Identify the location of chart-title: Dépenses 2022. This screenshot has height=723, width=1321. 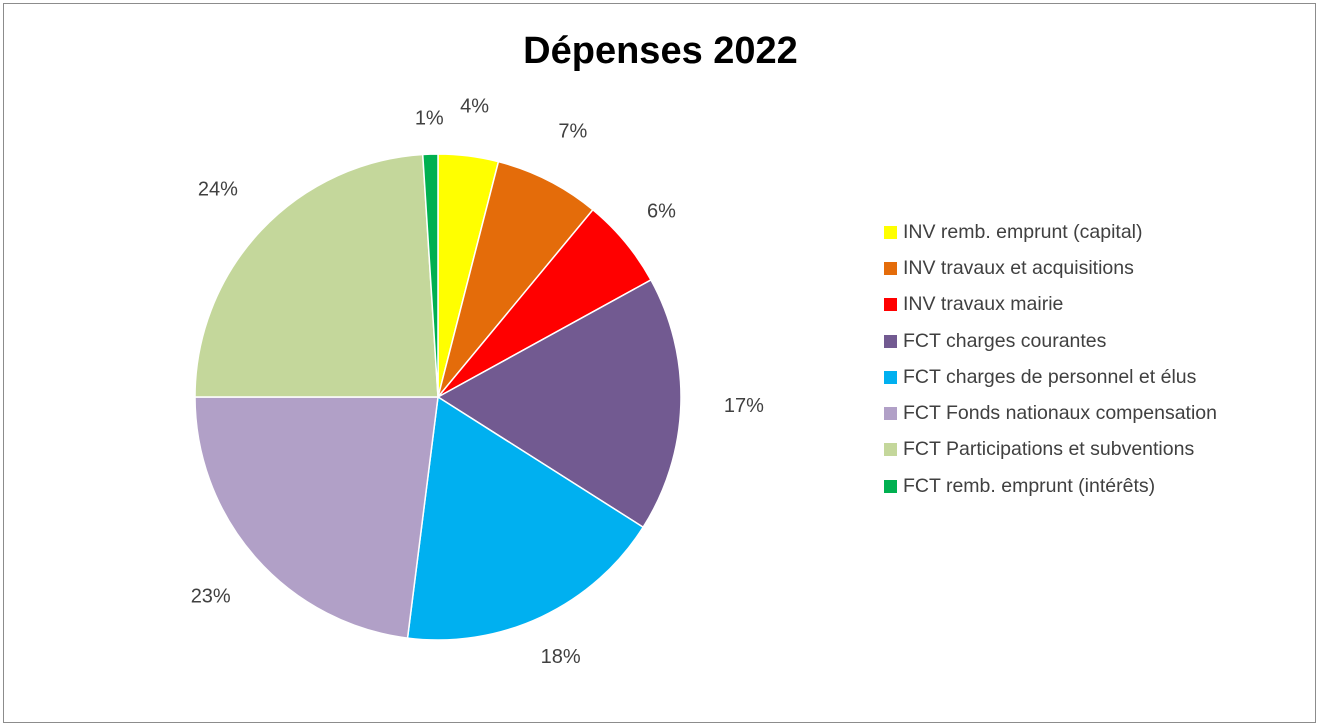
(660, 51).